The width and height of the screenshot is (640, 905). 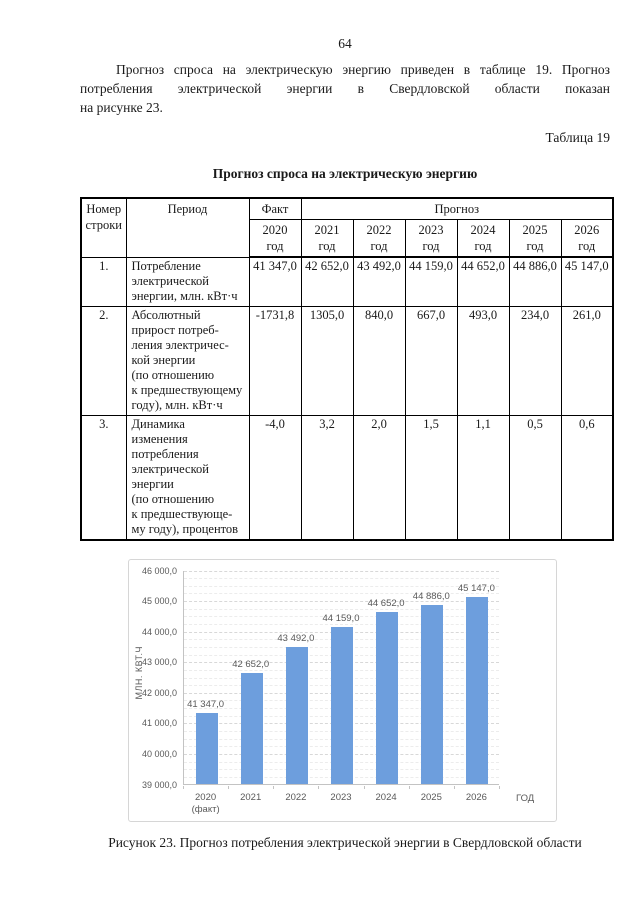 What do you see at coordinates (103, 477) in the screenshot?
I see `row-number-cell: 3.` at bounding box center [103, 477].